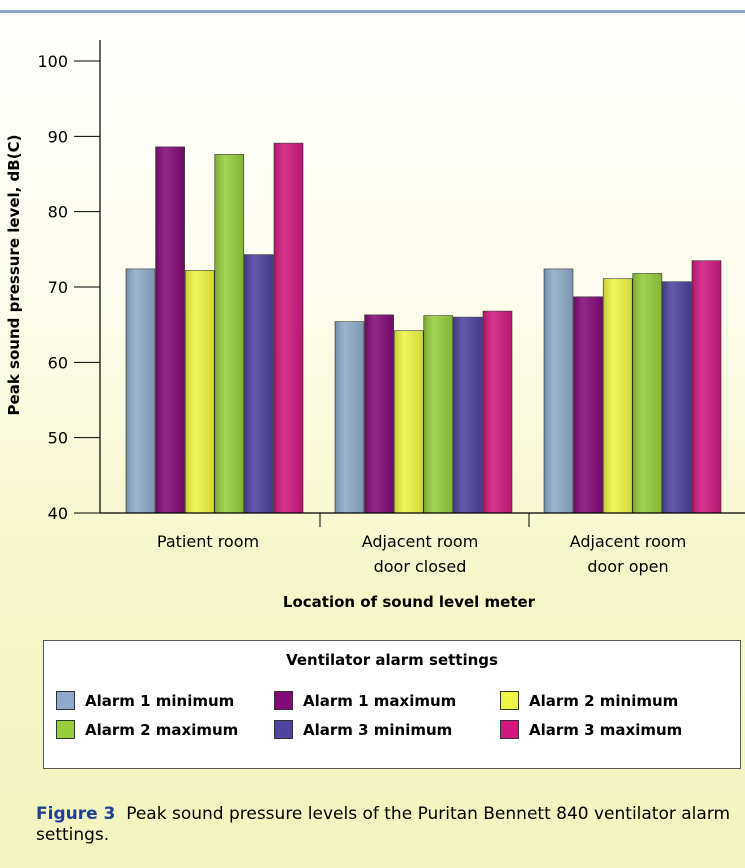 The height and width of the screenshot is (868, 745). I want to click on legend-title: Ventilator alarm settings, so click(392, 660).